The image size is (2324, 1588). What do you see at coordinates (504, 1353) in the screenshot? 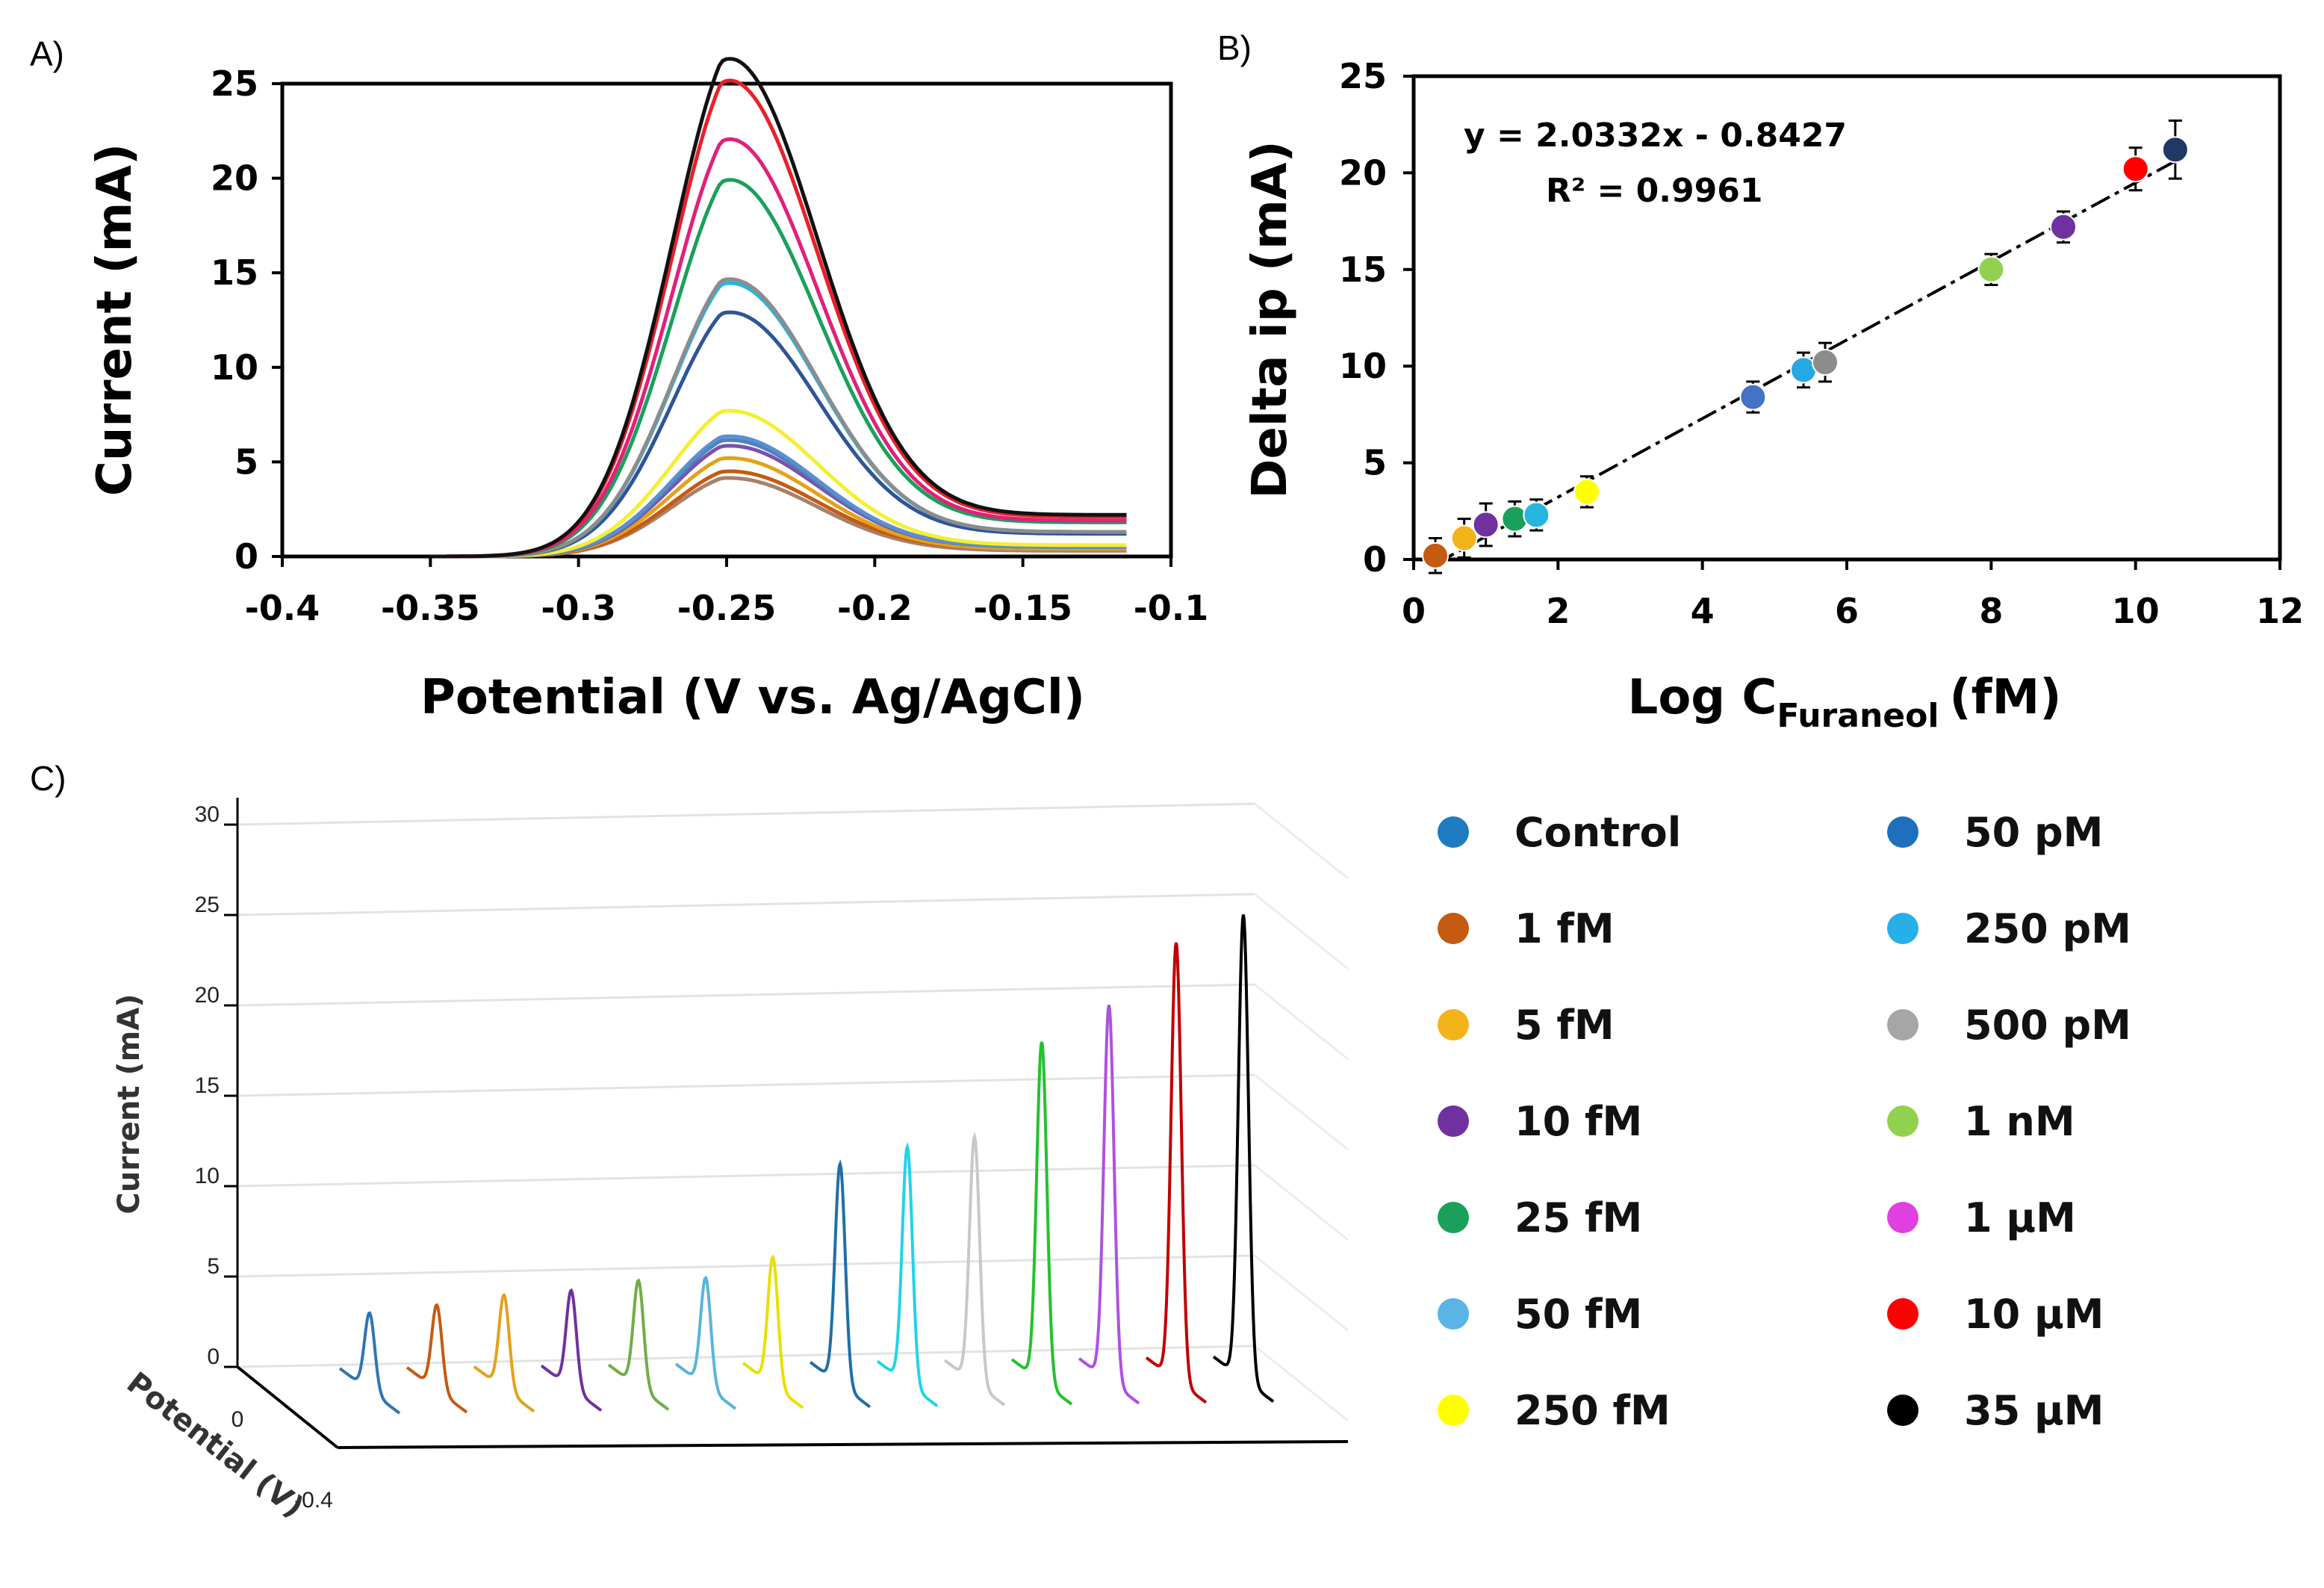
I see `chart-c-series-5-fM` at bounding box center [504, 1353].